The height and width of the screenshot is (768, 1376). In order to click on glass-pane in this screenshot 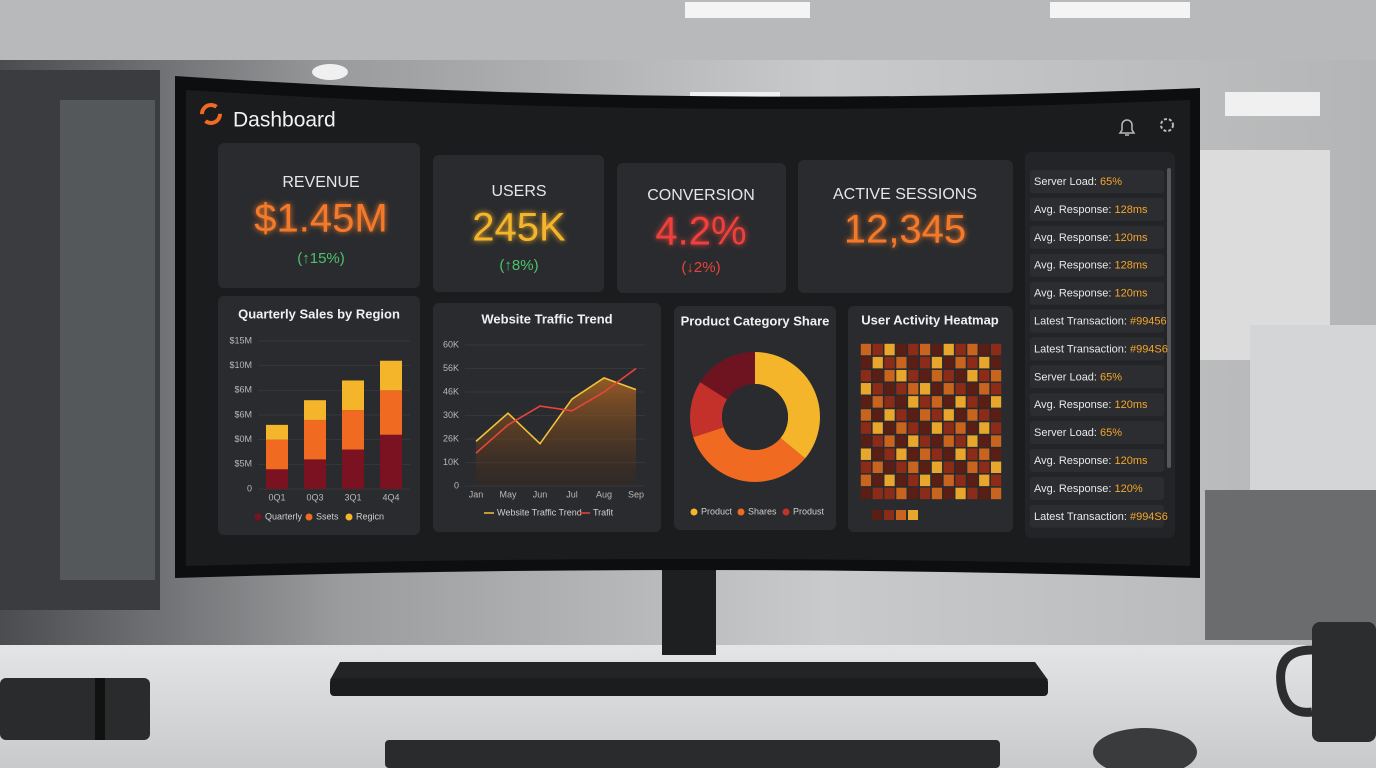, I will do `click(107, 340)`.